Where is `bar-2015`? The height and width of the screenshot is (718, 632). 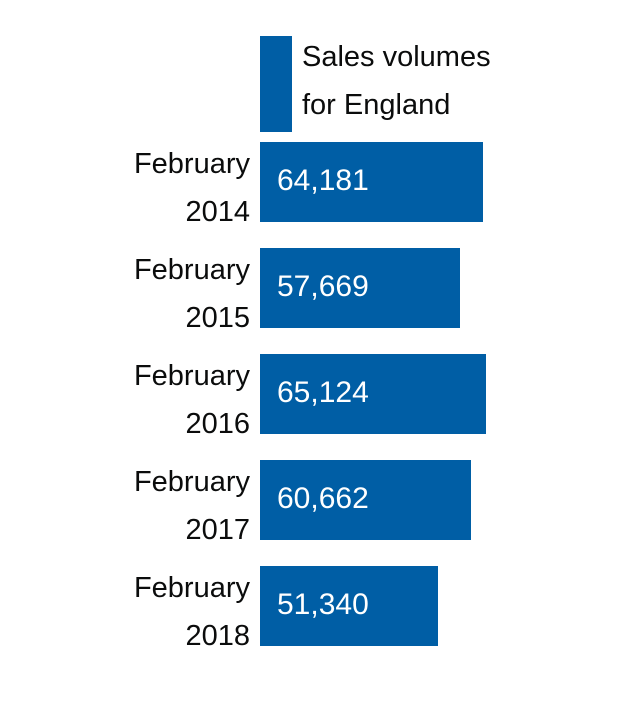
bar-2015 is located at coordinates (360, 288).